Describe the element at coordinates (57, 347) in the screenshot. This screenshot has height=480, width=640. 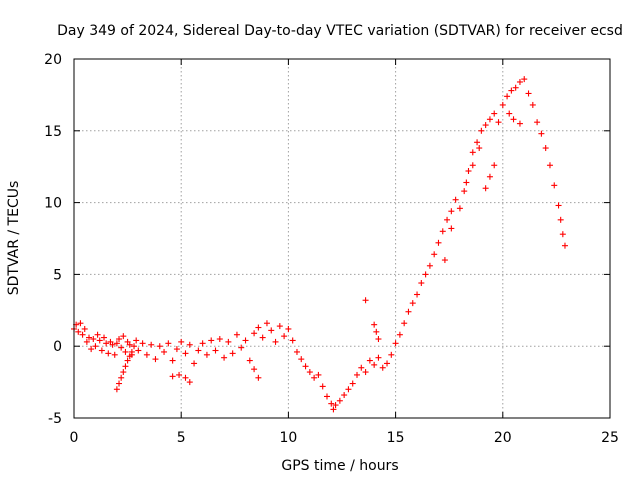
I see `y-tick-label: 0` at that location.